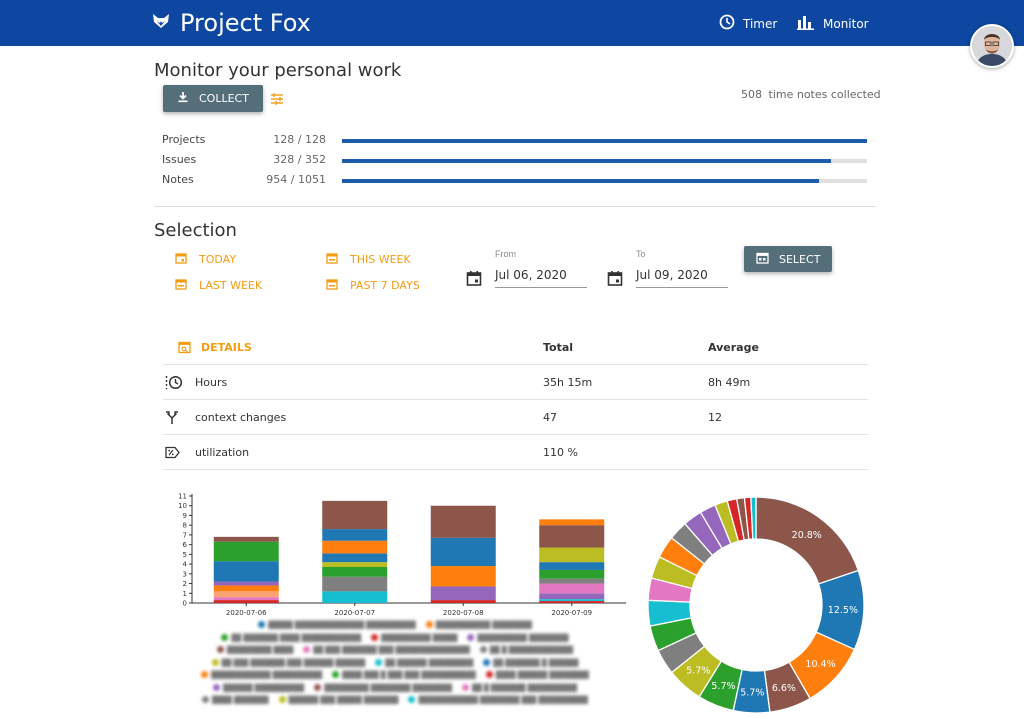 The height and width of the screenshot is (719, 1024). Describe the element at coordinates (571, 613) in the screenshot. I see `x-tick-label: 2020-07-09` at that location.